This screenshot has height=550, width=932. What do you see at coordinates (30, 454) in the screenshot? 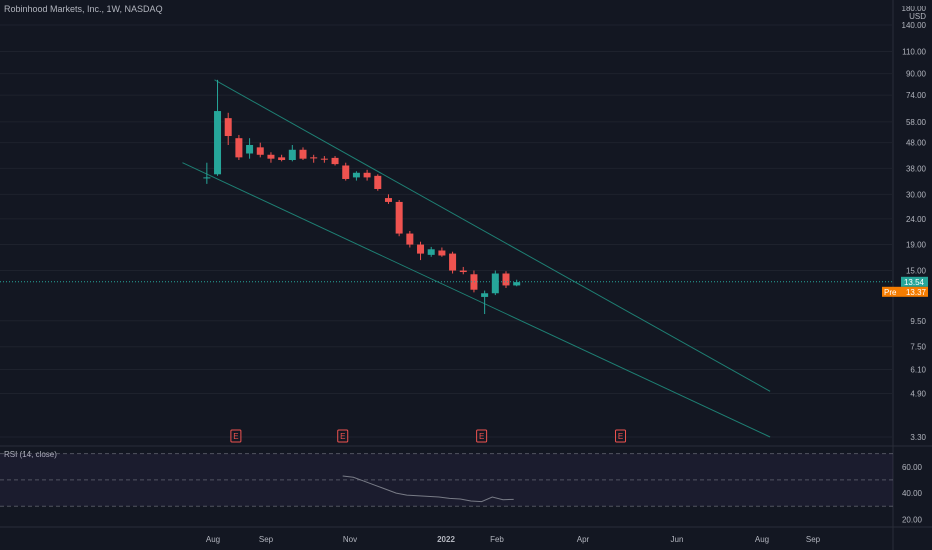
I see `rsi-title: RSI (14, close)` at bounding box center [30, 454].